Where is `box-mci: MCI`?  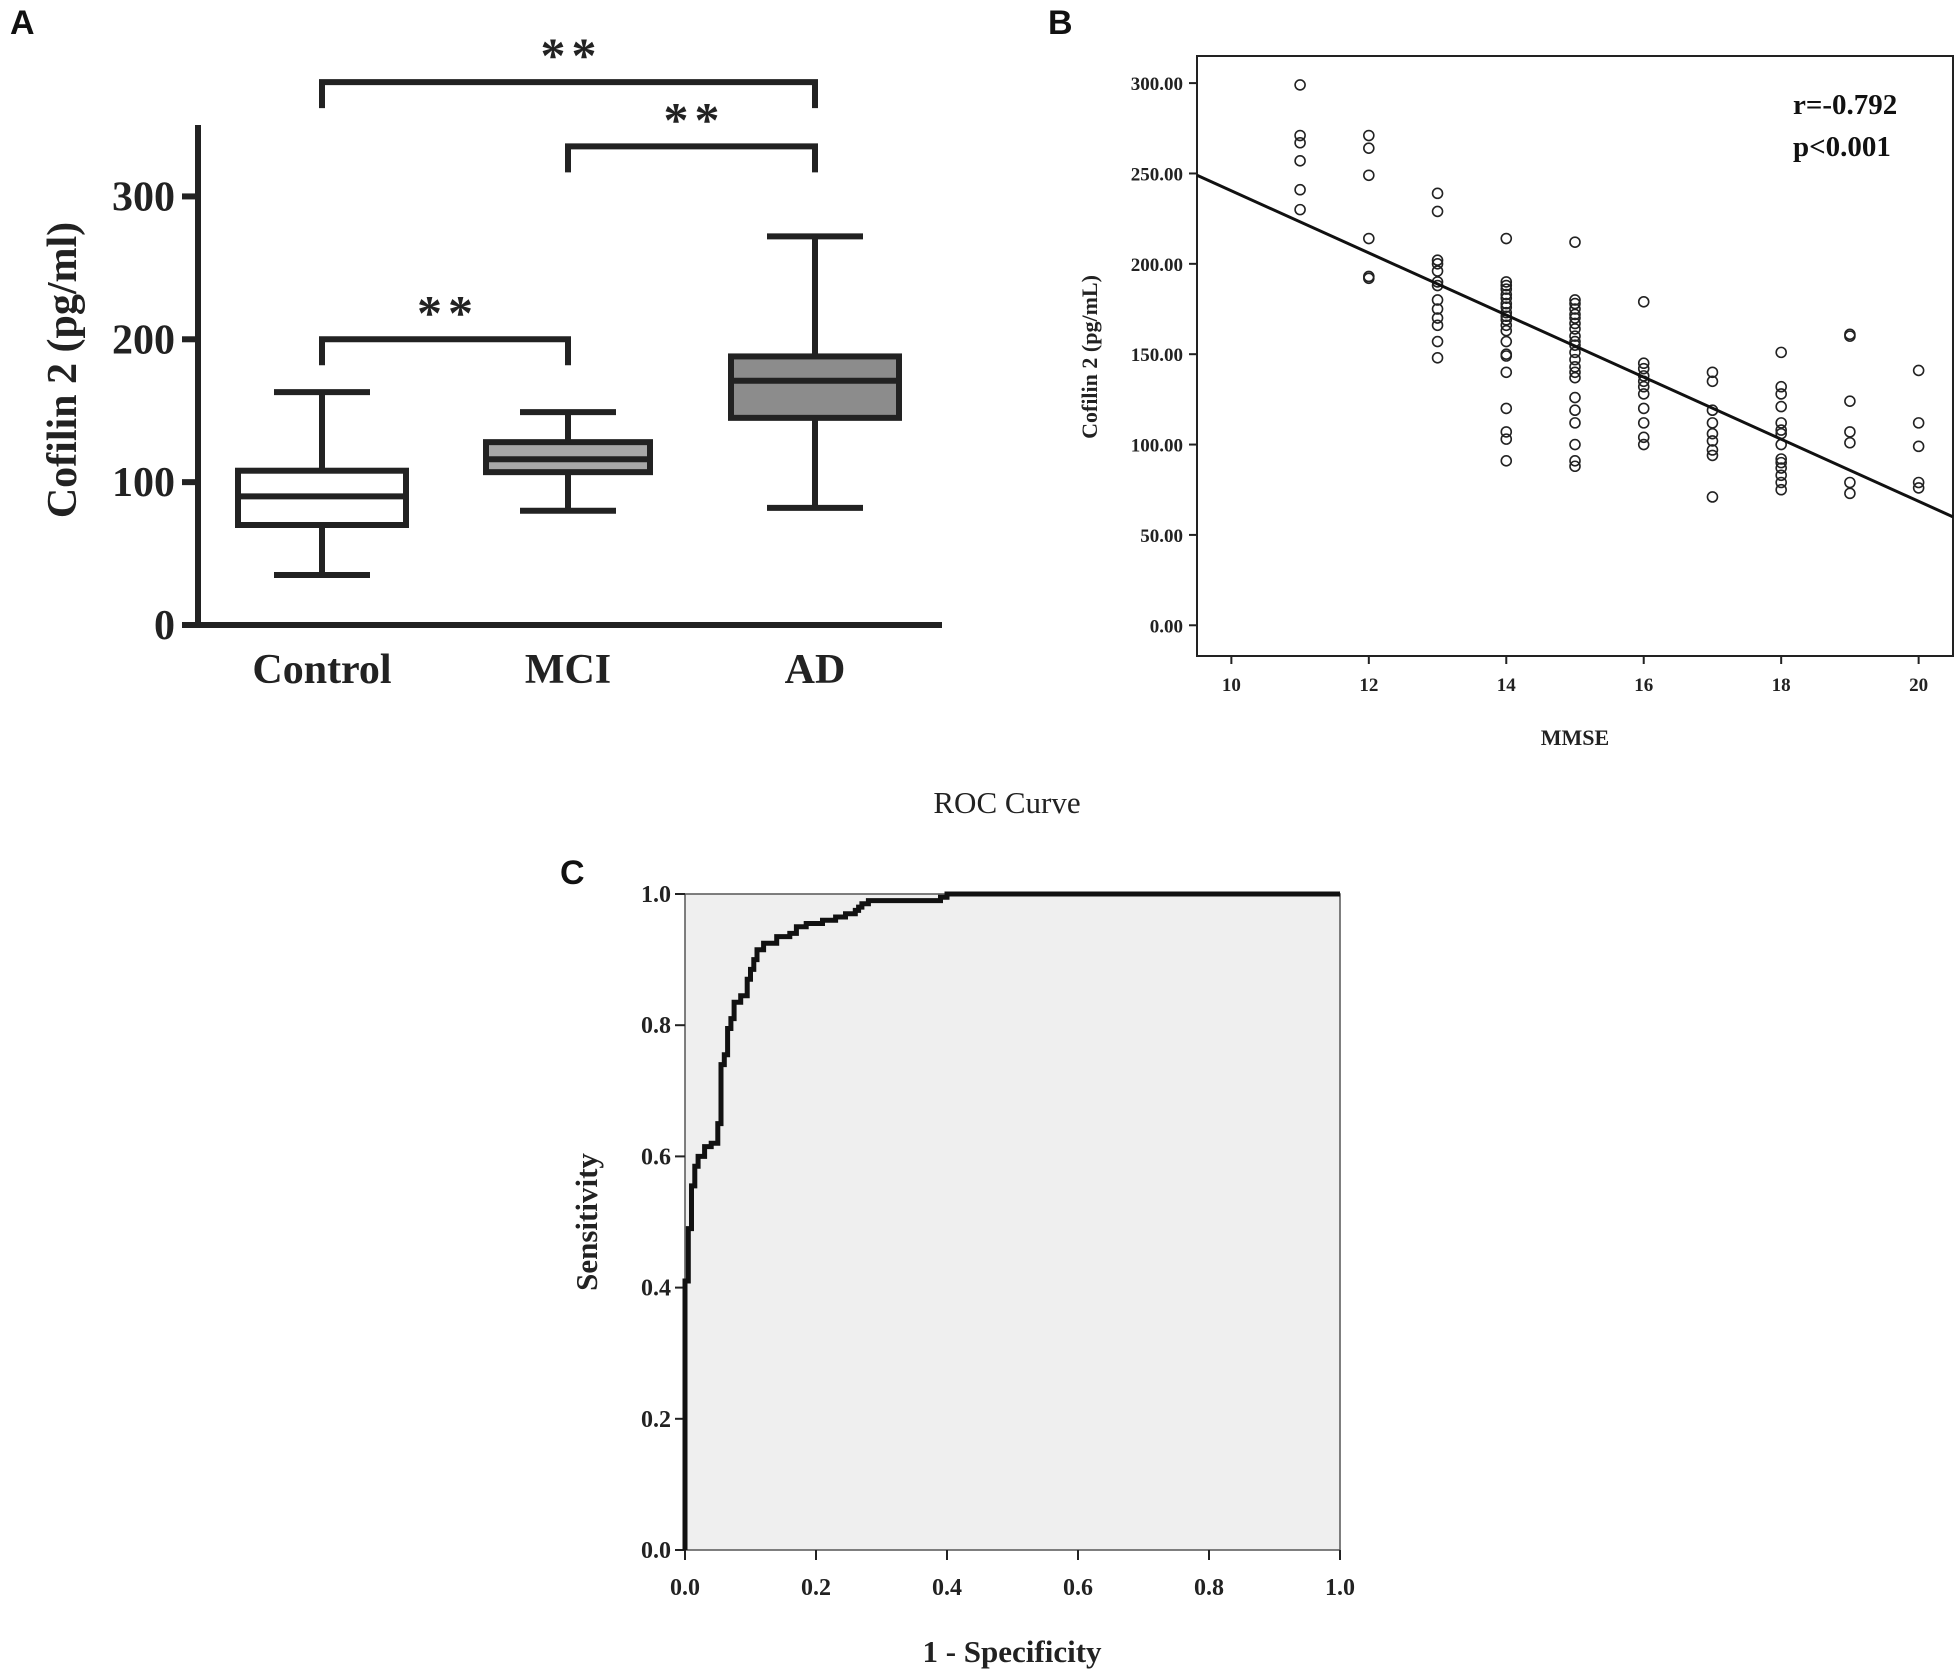
box-mci: MCI is located at coordinates (568, 551).